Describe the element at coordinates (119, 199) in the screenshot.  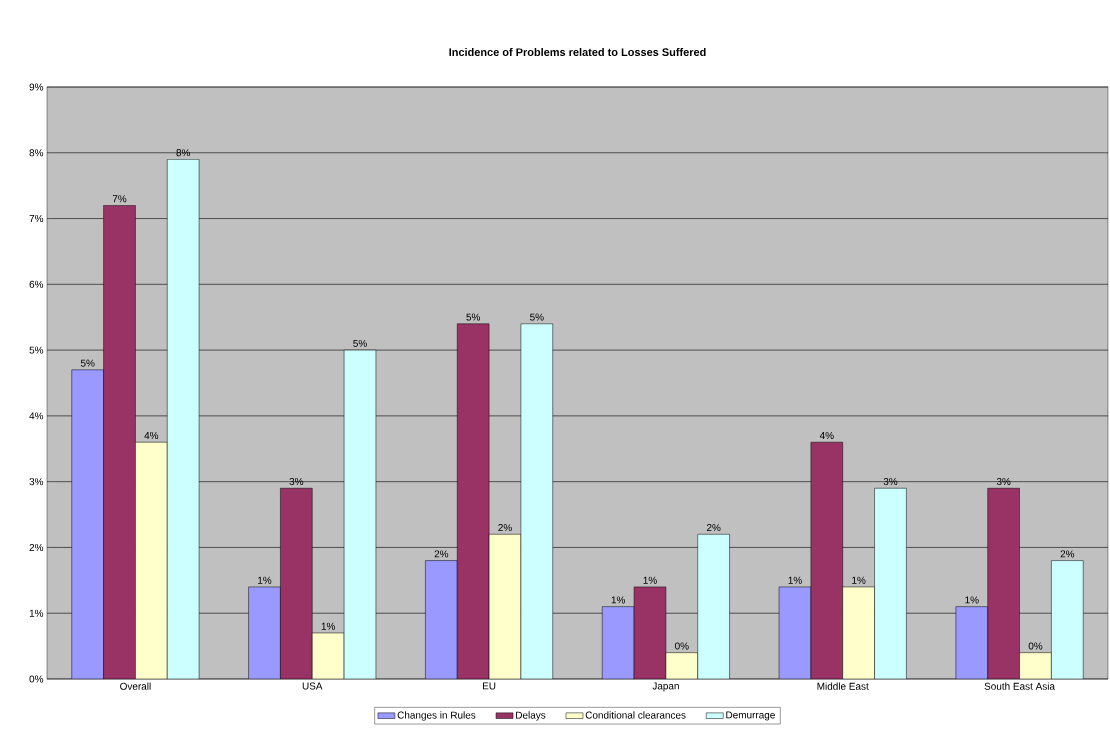
I see `data-label: 7%` at that location.